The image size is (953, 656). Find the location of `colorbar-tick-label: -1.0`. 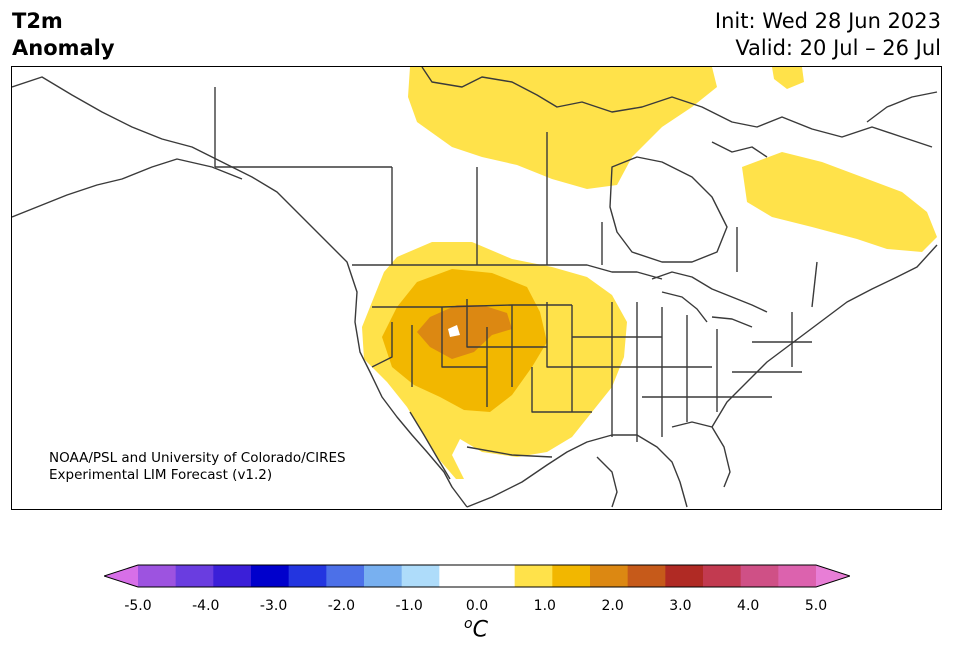

colorbar-tick-label: -1.0 is located at coordinates (409, 606).